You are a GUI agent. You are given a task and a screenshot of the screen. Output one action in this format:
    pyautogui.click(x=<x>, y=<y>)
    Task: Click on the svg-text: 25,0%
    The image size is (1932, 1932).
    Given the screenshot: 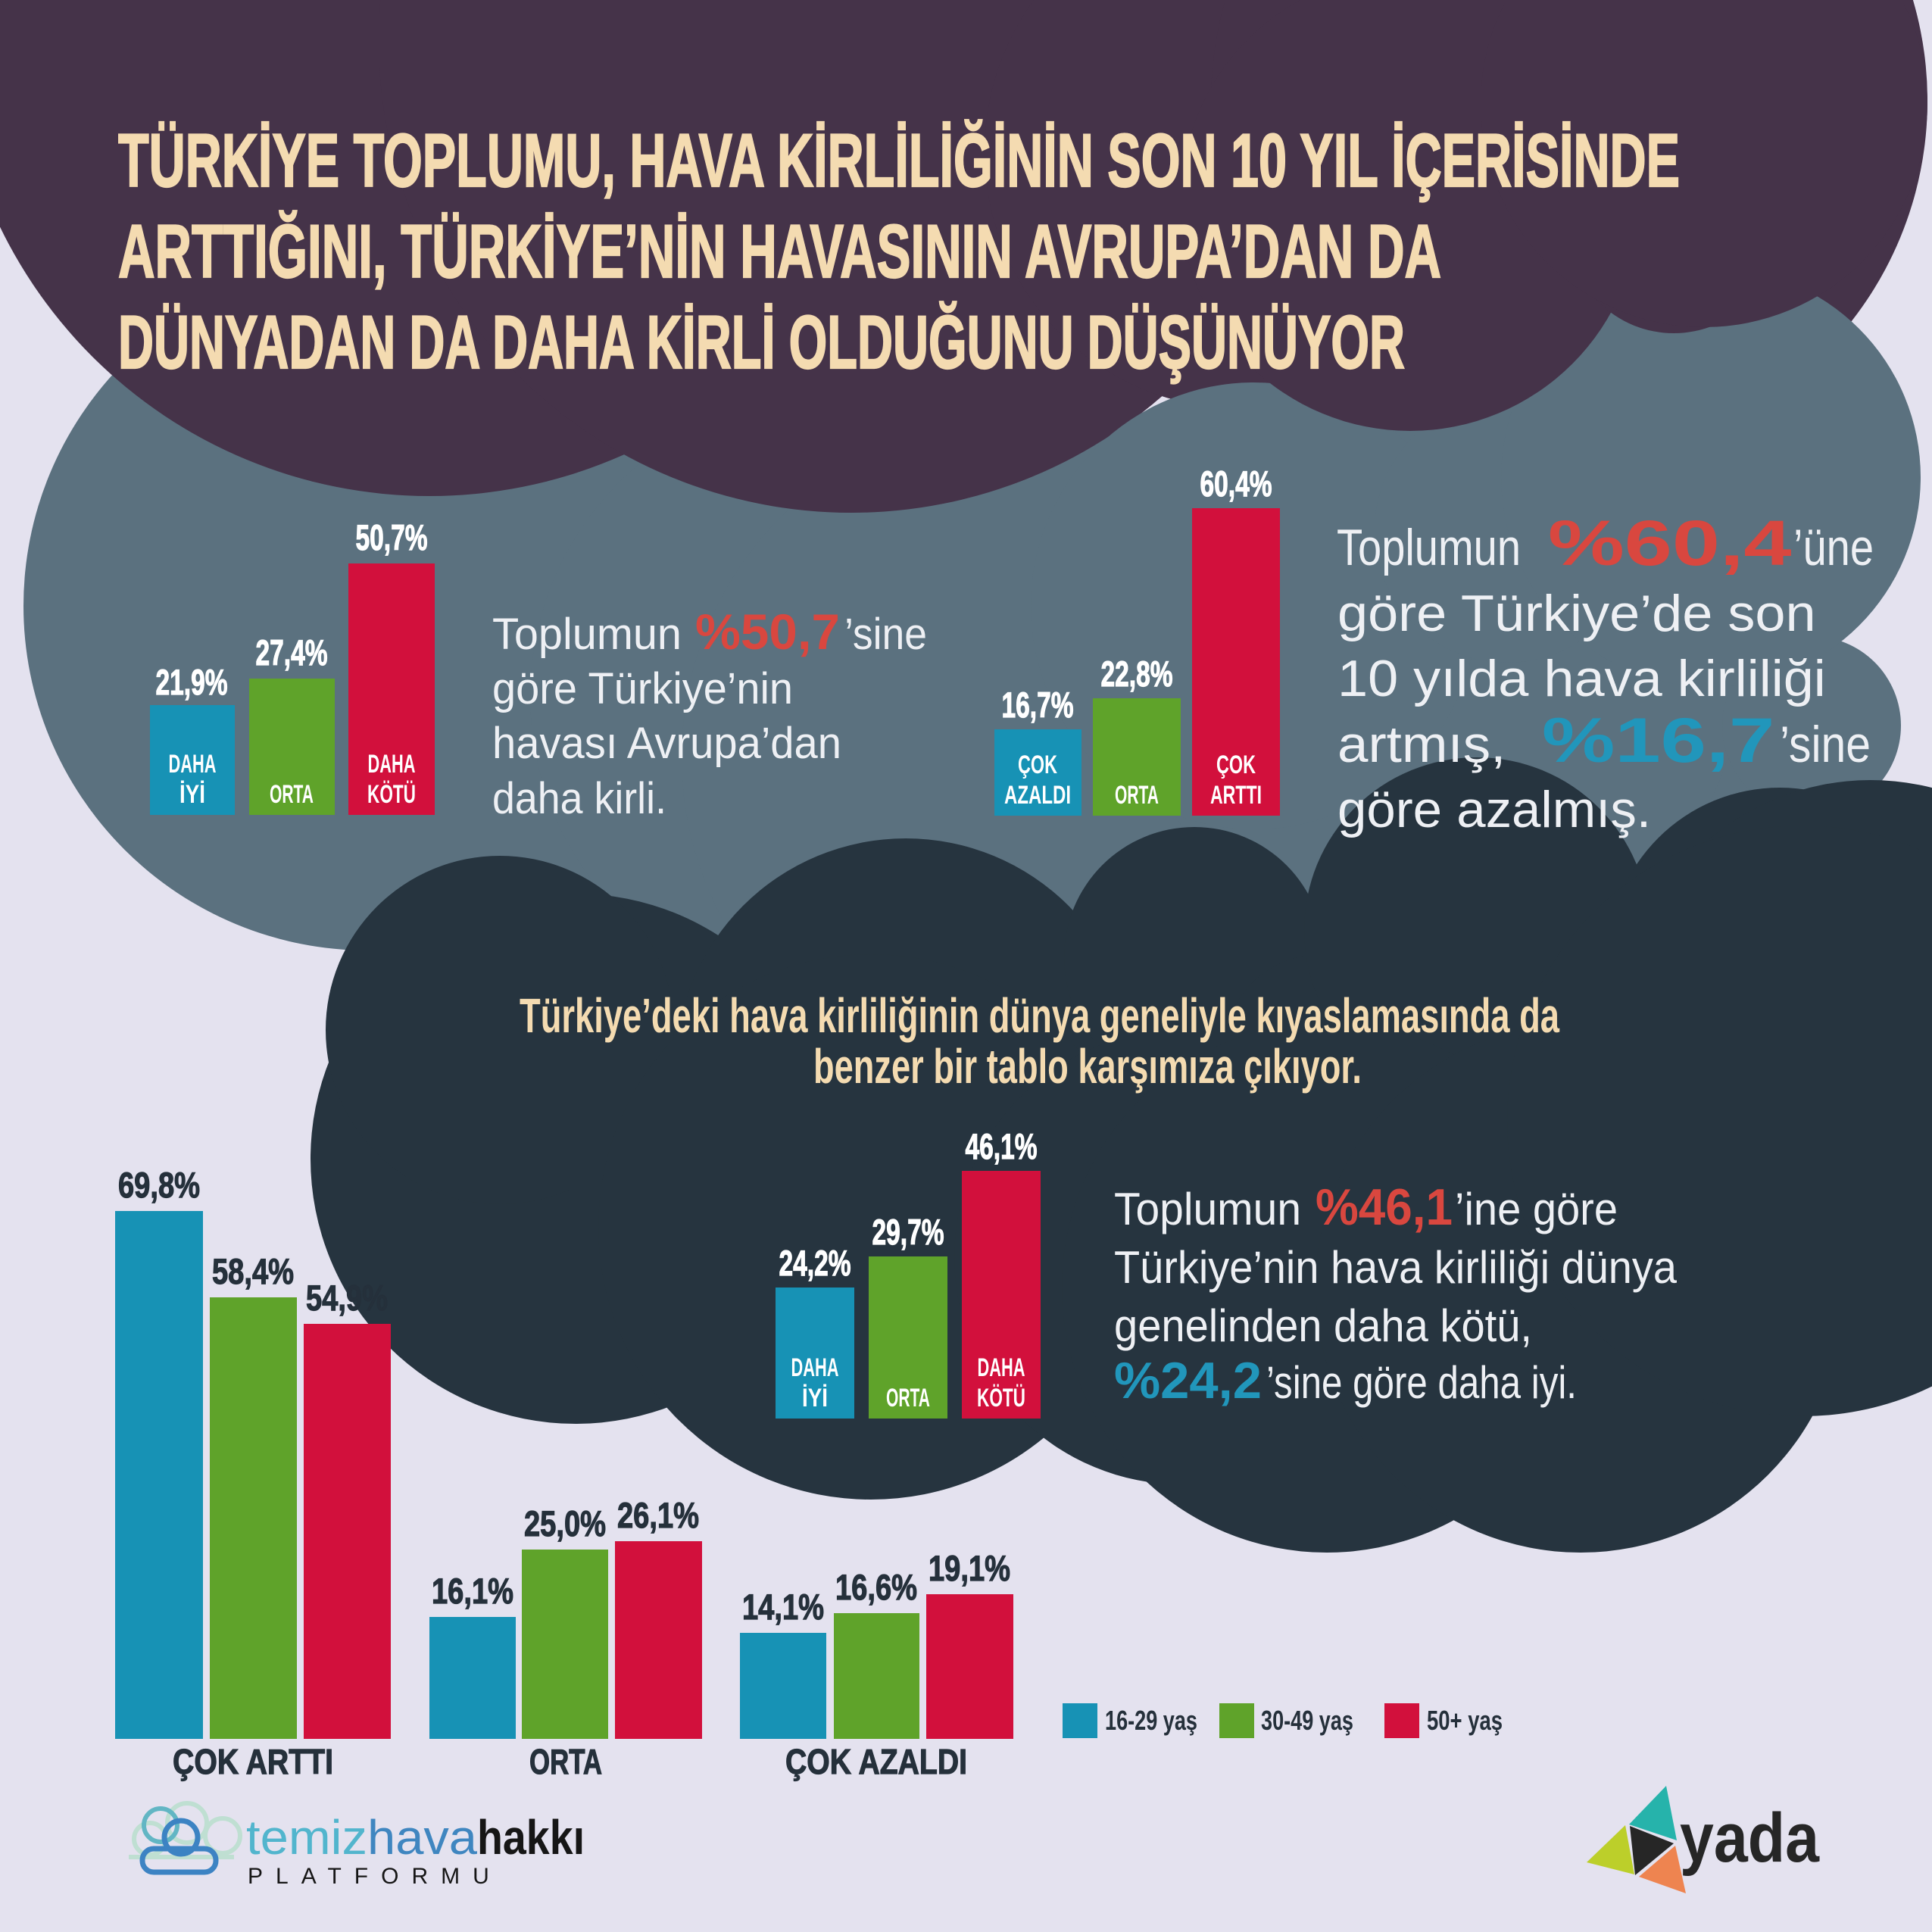 What is the action you would take?
    pyautogui.click(x=565, y=1523)
    